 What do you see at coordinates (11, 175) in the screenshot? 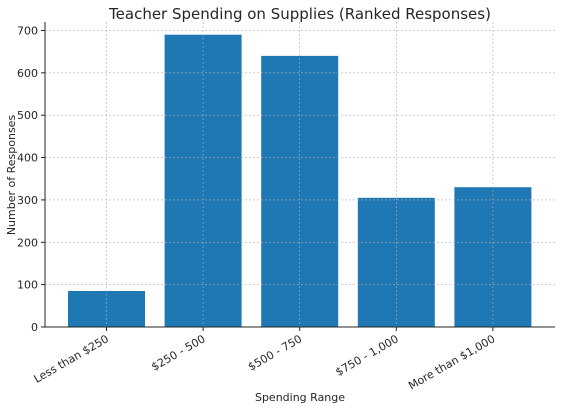
I see `y-axis-label: Number of Responses` at bounding box center [11, 175].